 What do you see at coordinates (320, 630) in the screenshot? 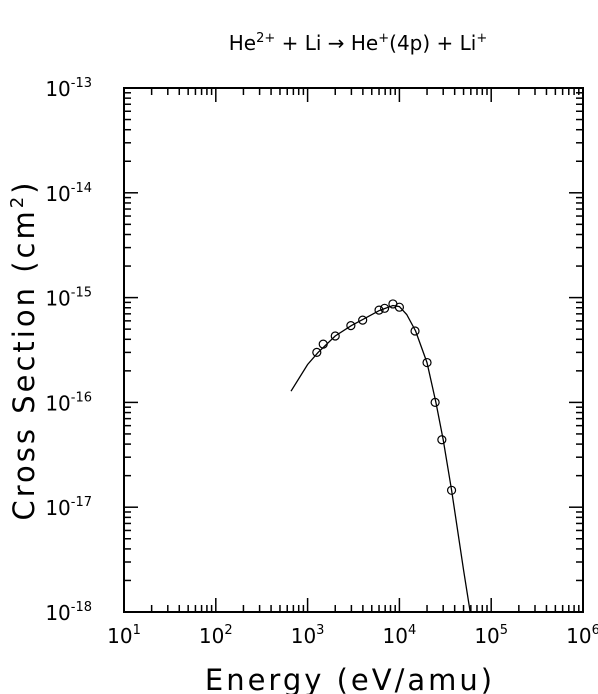
I see `x-tick-sup: 3` at bounding box center [320, 630].